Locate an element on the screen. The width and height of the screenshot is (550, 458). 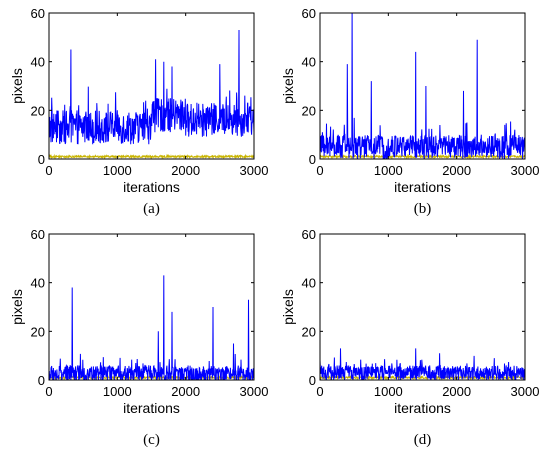
panel-caption: (b) is located at coordinates (423, 209).